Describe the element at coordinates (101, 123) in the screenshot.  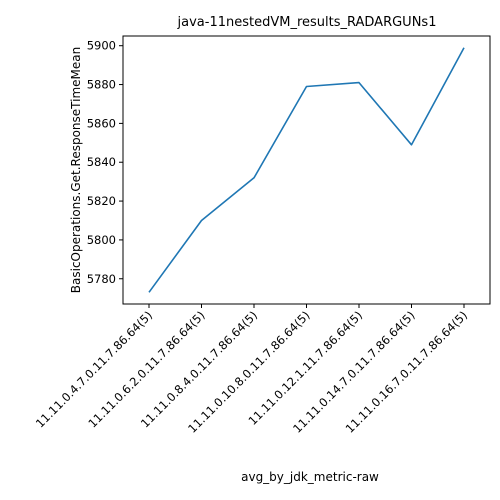
I see `y-tick-label: 5860` at that location.